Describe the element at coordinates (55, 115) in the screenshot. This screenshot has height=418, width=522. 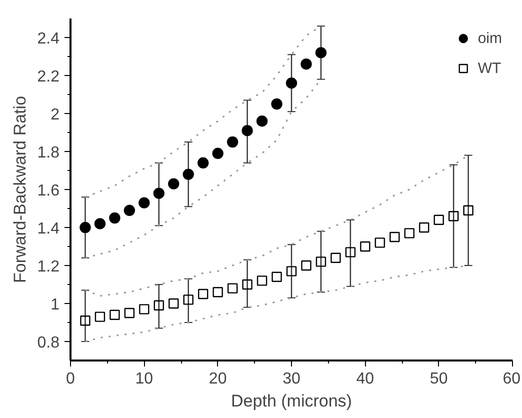
I see `y-tick-label: 2` at that location.